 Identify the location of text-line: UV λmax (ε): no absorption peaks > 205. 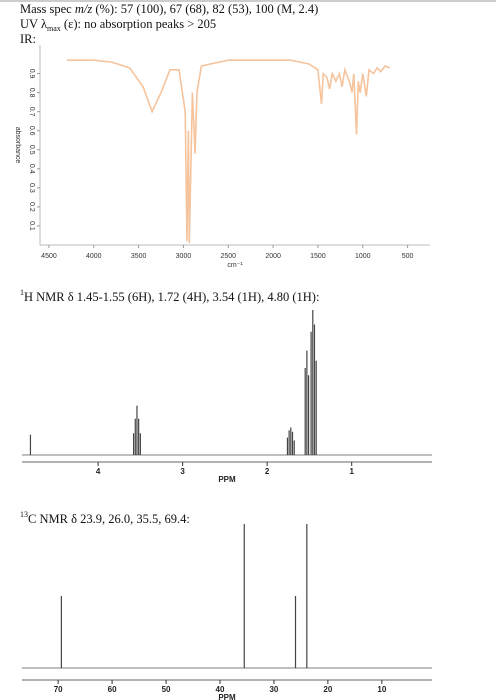
(118, 25).